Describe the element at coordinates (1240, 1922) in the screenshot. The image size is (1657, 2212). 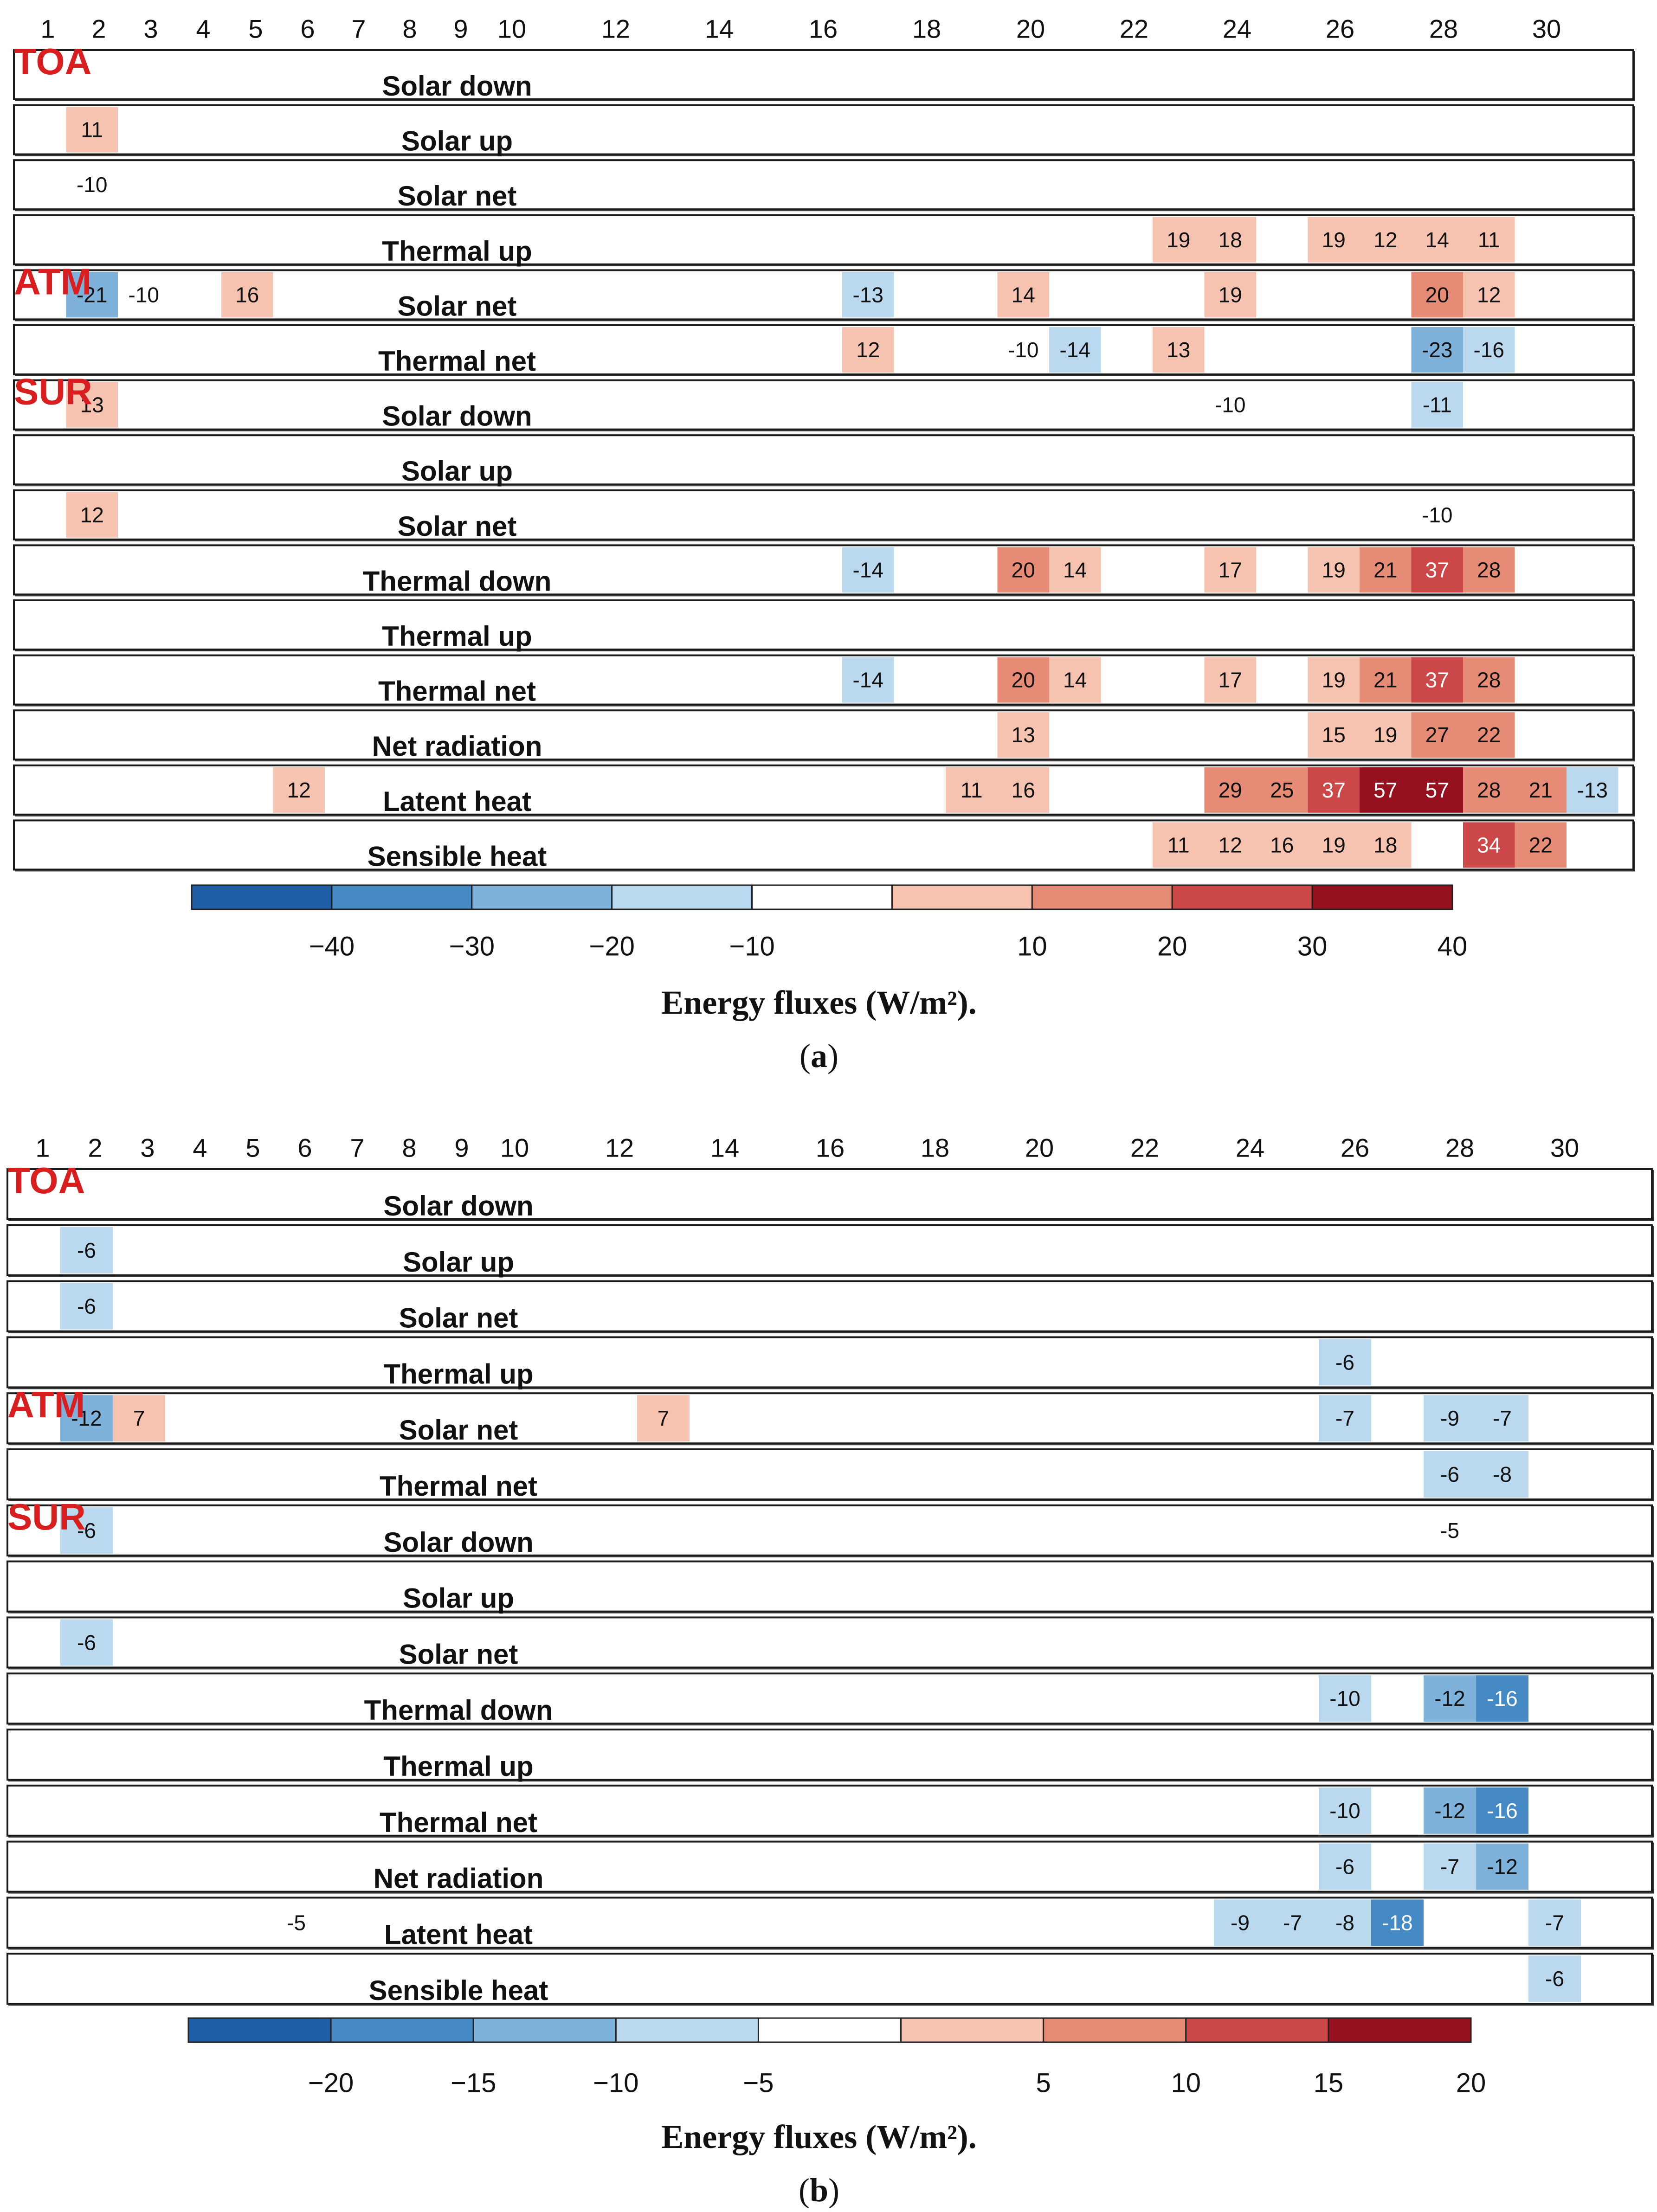
I see `cell-value-label: -9` at that location.